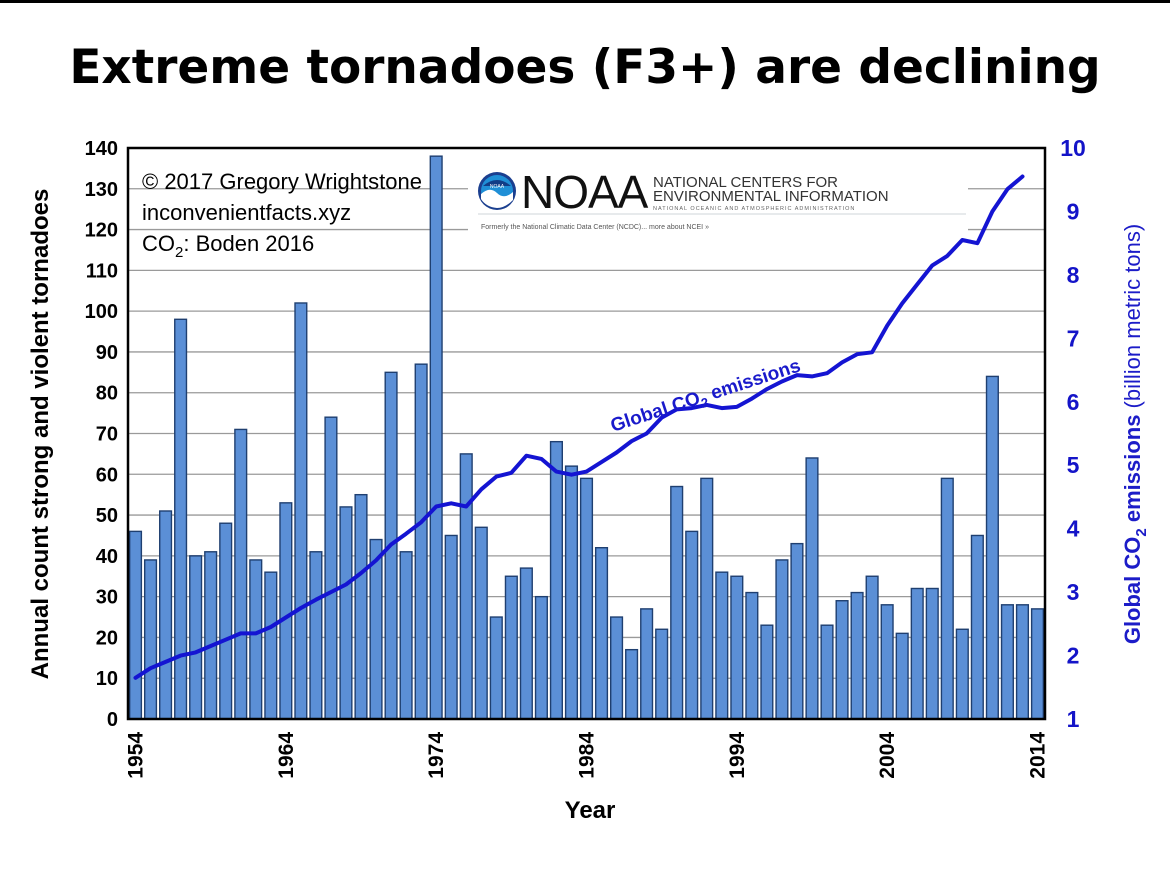 This screenshot has width=1170, height=870. What do you see at coordinates (1073, 529) in the screenshot?
I see `y2-tick-label: 4` at bounding box center [1073, 529].